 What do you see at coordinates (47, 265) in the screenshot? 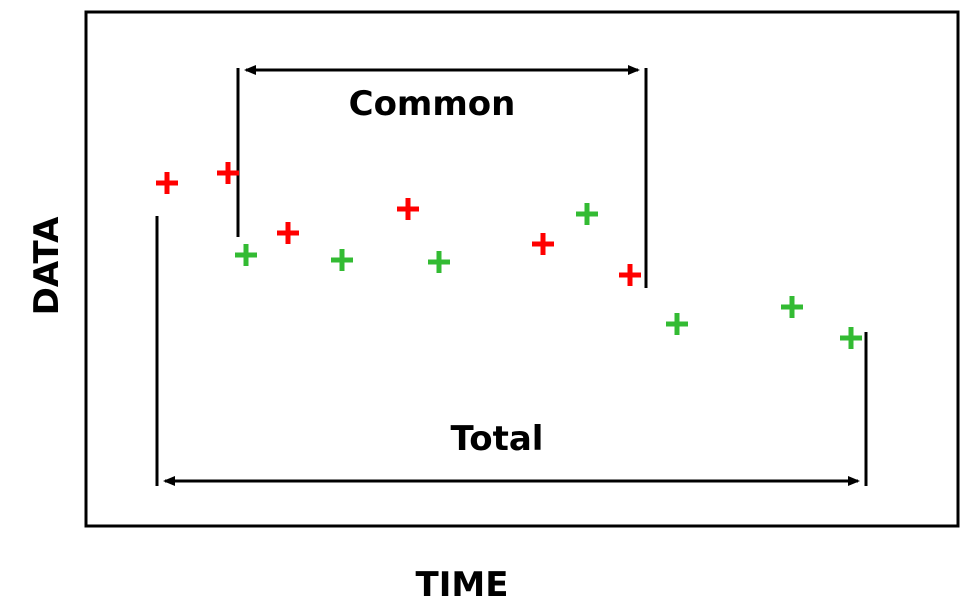
I see `y-axis-label: DATA` at bounding box center [47, 265].